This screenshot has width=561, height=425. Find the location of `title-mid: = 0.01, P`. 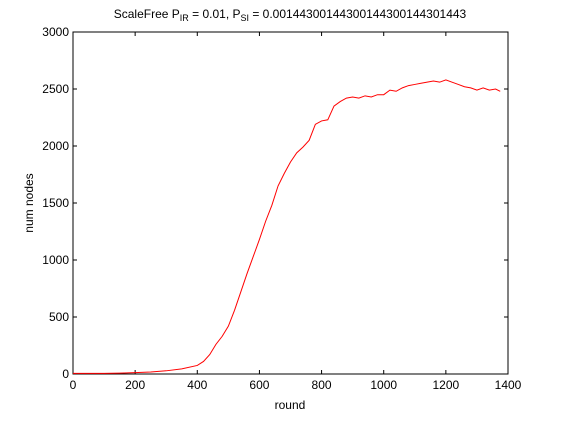

title-mid: = 0.01, P is located at coordinates (215, 14).